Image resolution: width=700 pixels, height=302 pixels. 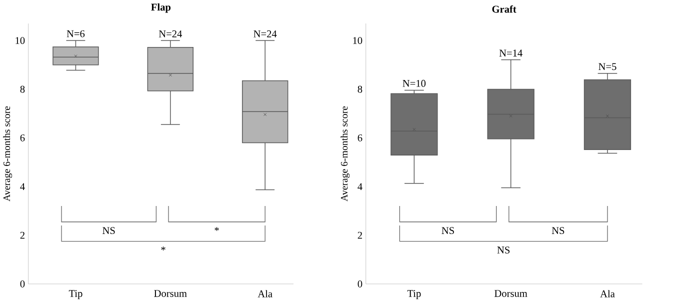 What do you see at coordinates (161, 8) in the screenshot?
I see `chart-title: Flap` at bounding box center [161, 8].